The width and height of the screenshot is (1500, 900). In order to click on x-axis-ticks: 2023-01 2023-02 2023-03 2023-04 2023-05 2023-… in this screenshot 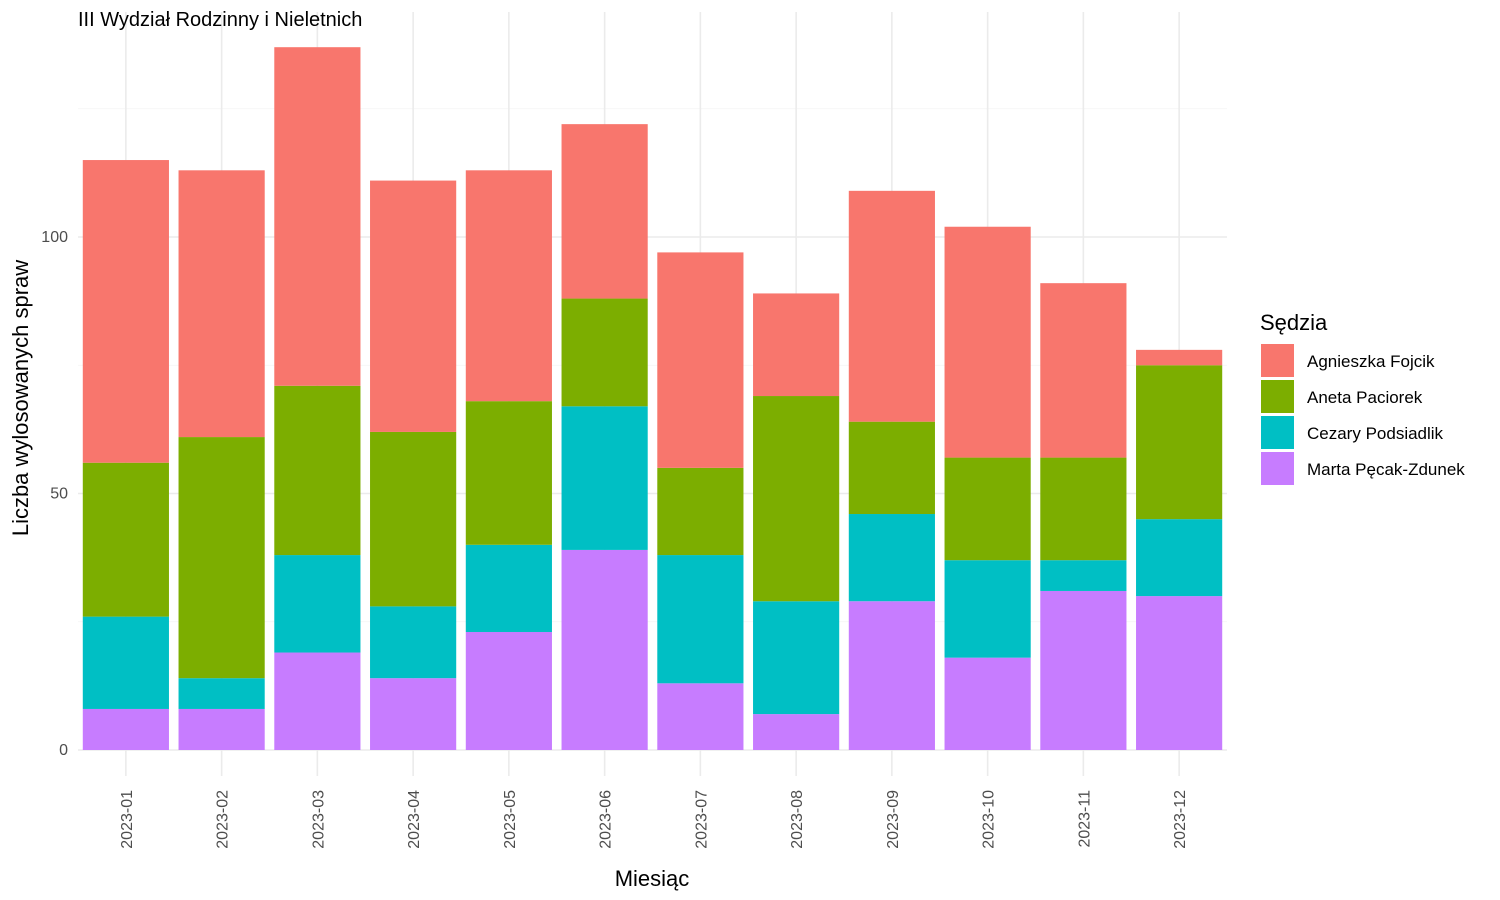, I will do `click(654, 819)`.